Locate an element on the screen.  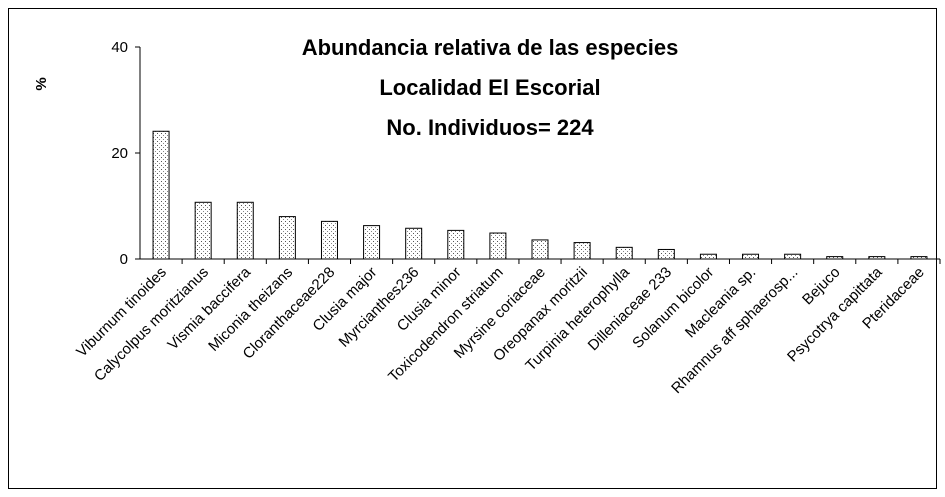
chart-subtitle: No. Individuos= 224 is located at coordinates (490, 127).